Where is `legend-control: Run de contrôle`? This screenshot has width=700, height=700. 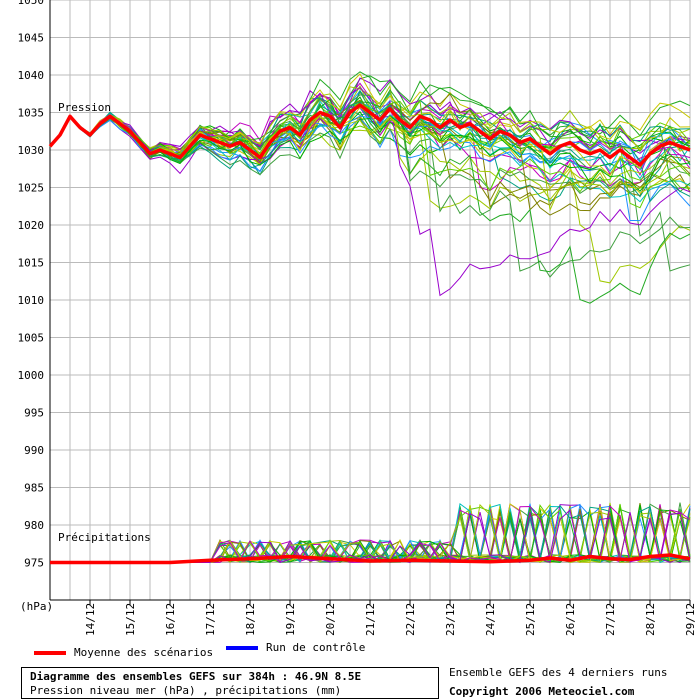 legend-control: Run de contrôle is located at coordinates (295, 647).